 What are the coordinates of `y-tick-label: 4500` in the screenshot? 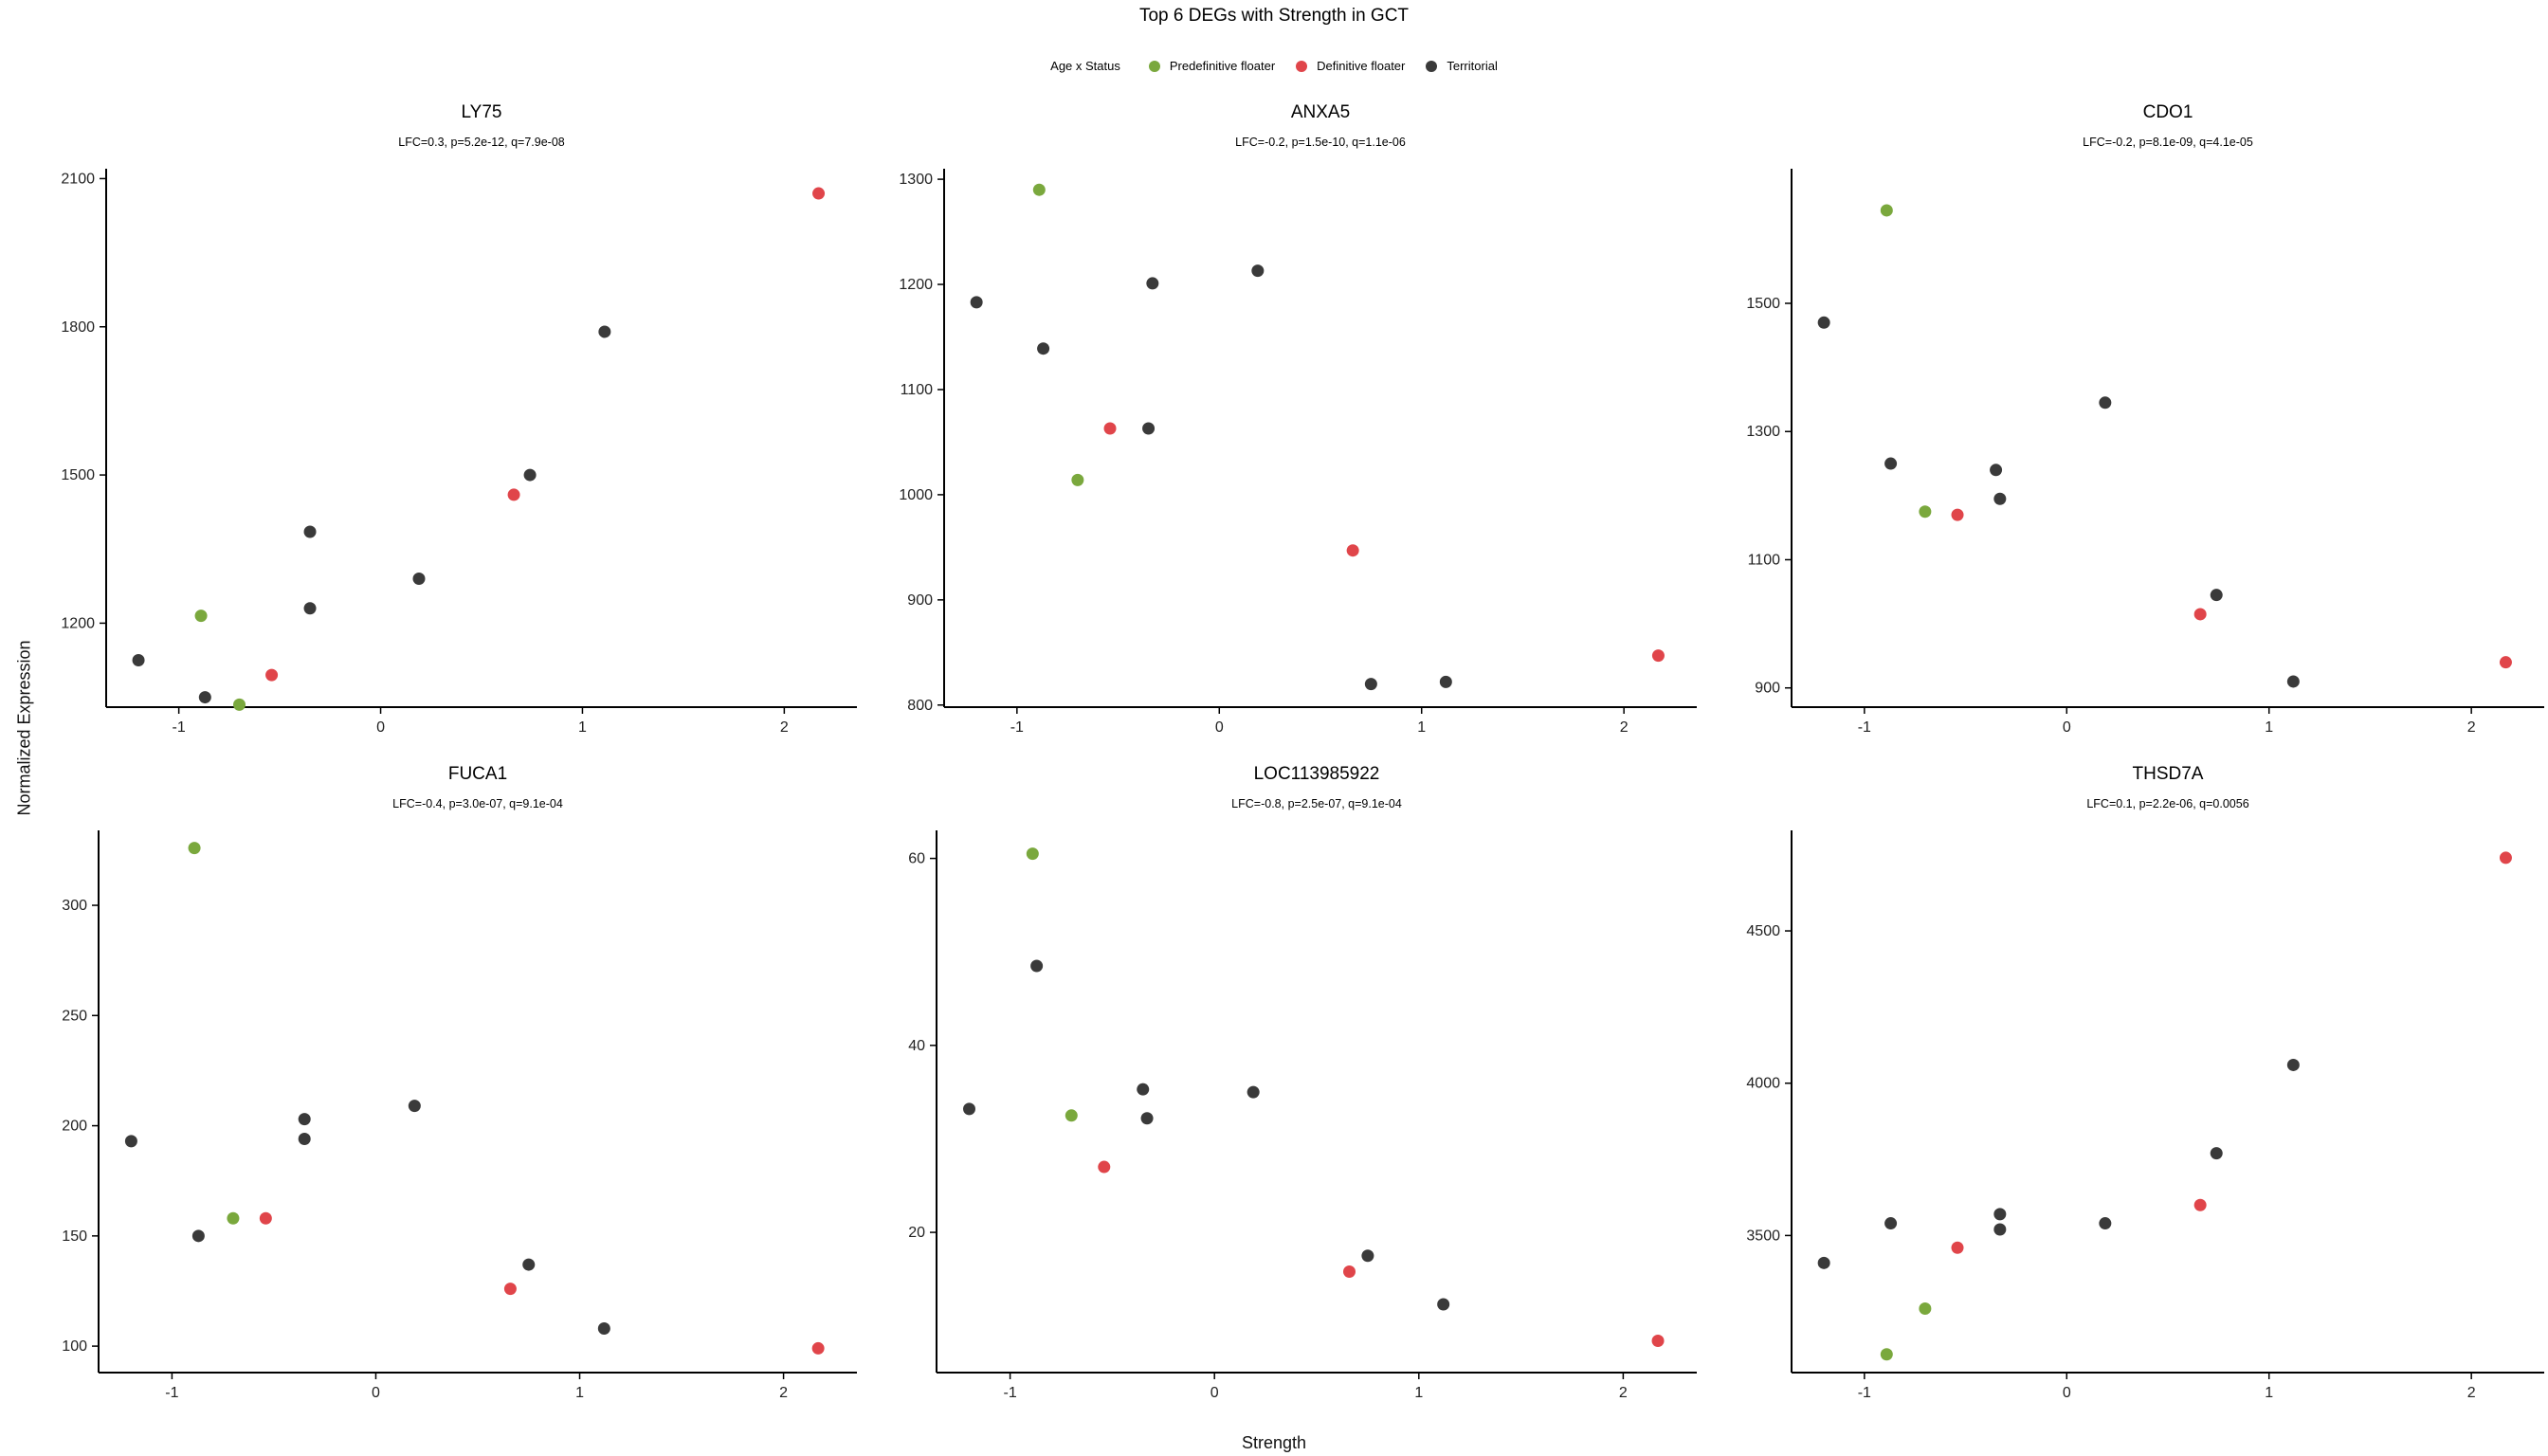 It's located at (1763, 931).